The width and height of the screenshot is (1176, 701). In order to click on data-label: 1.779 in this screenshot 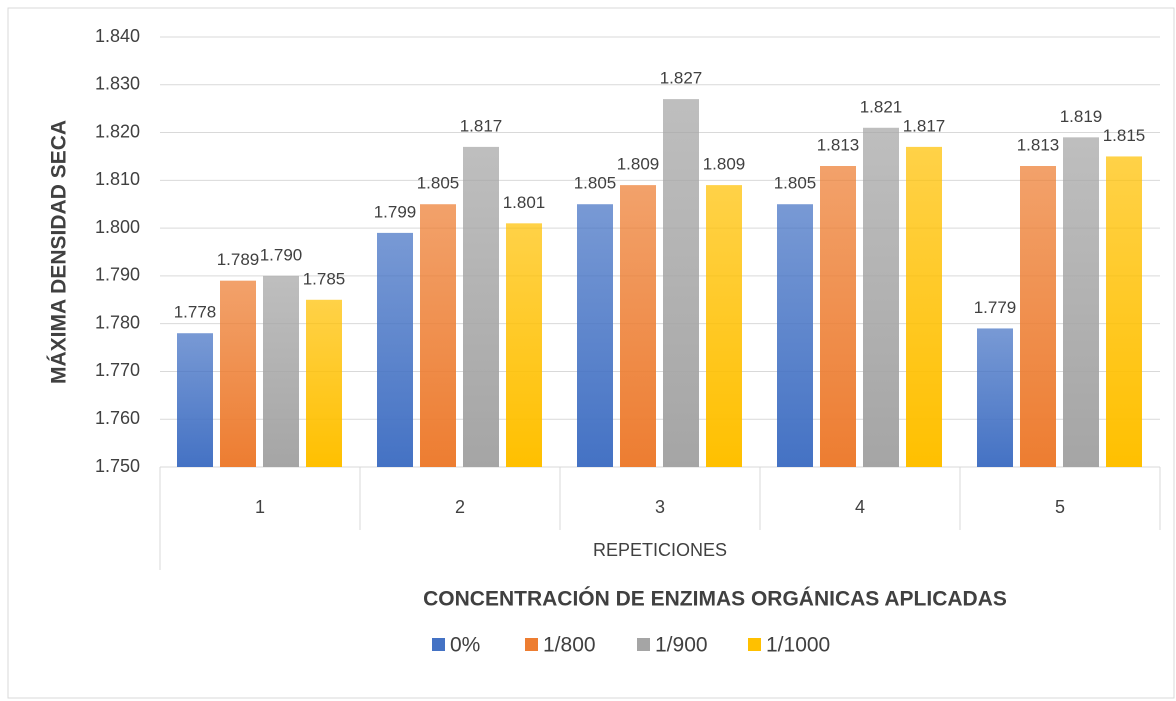, I will do `click(995, 307)`.